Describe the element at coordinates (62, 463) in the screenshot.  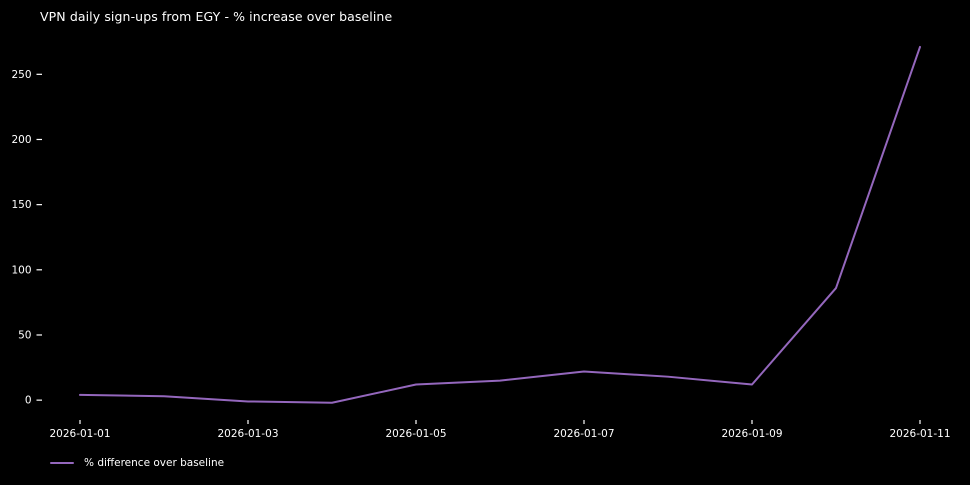
I see `legend-line-swatch` at that location.